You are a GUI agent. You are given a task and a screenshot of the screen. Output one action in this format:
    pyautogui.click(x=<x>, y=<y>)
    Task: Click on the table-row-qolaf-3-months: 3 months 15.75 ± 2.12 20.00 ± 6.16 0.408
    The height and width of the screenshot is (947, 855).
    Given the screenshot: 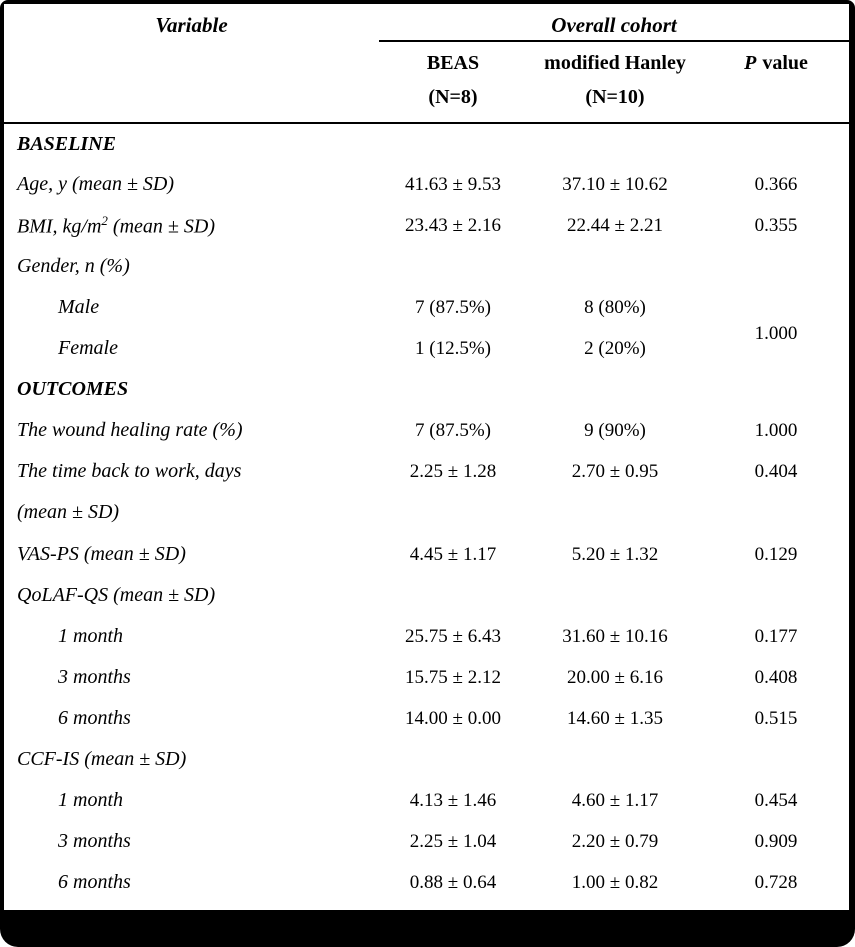 What is the action you would take?
    pyautogui.click(x=426, y=677)
    